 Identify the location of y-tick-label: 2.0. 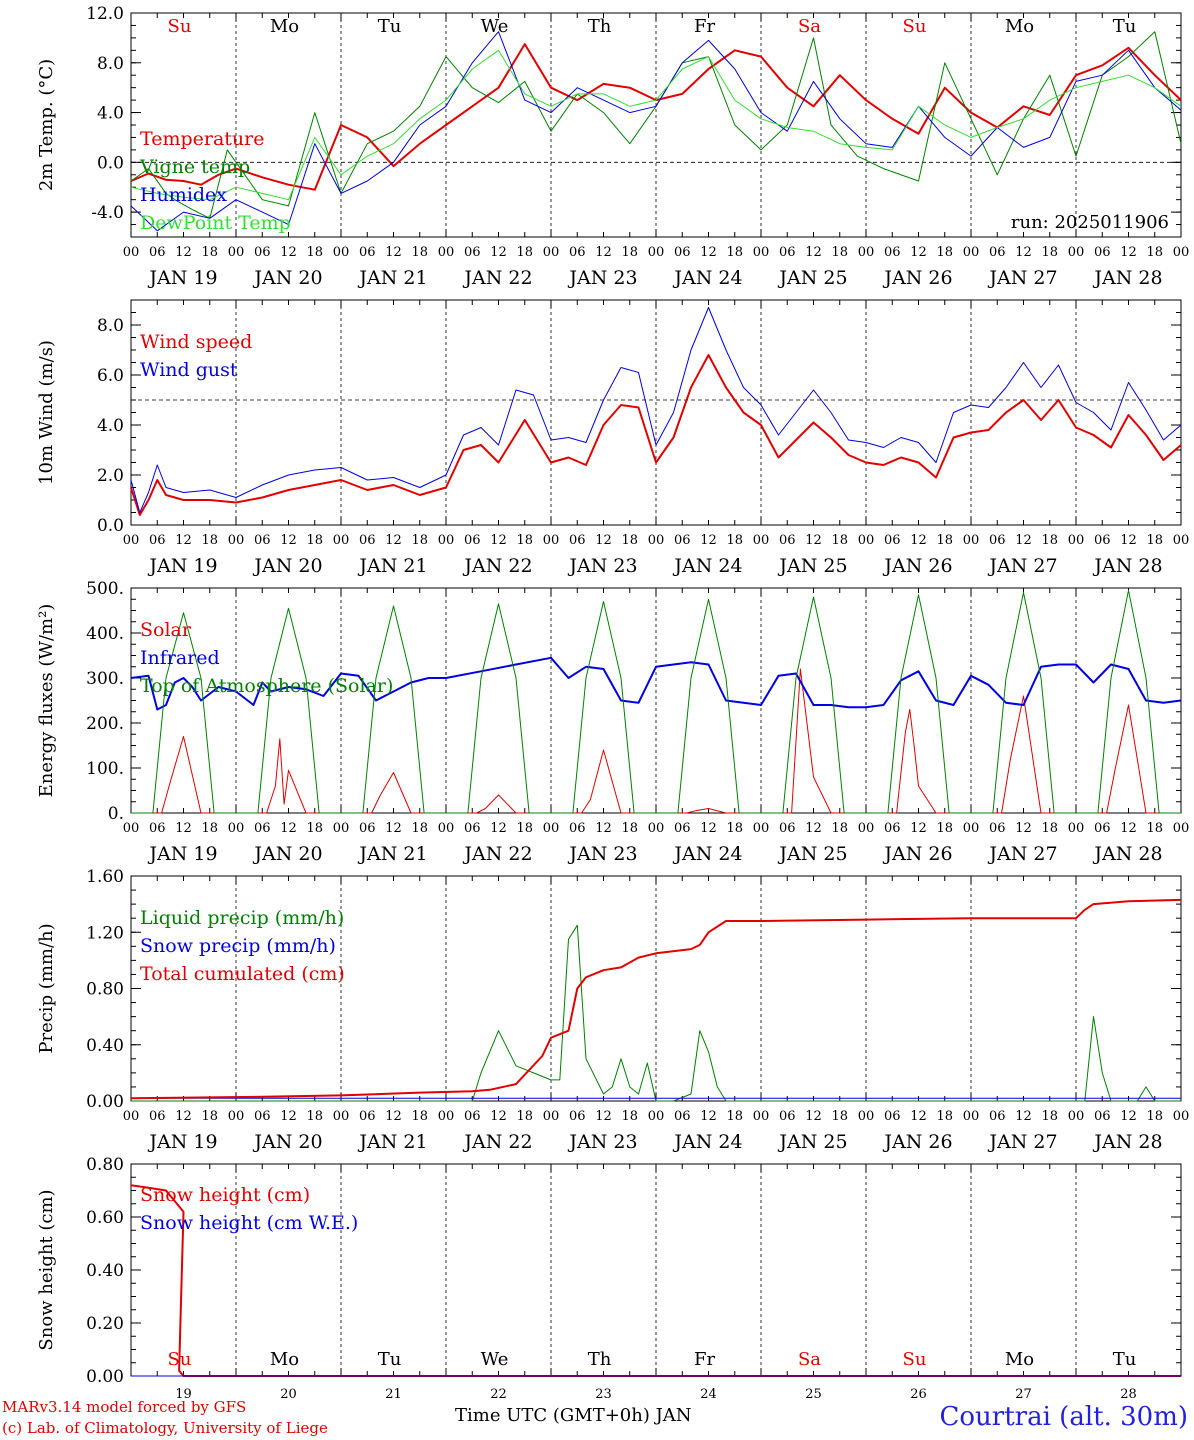
(110, 476).